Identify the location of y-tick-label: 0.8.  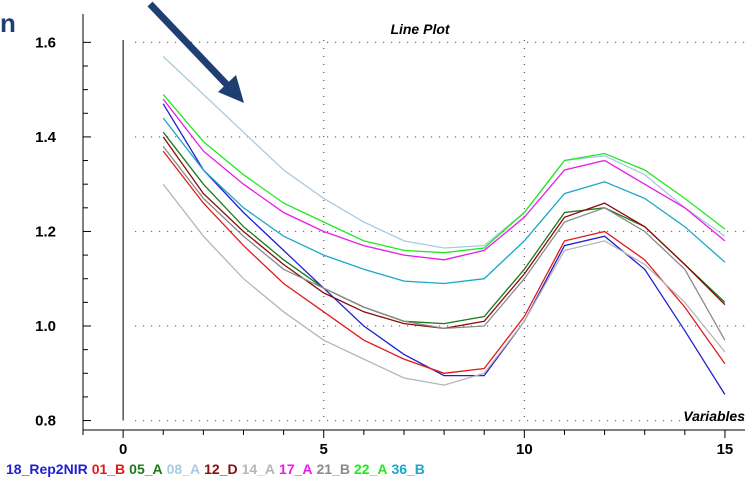
(45, 421).